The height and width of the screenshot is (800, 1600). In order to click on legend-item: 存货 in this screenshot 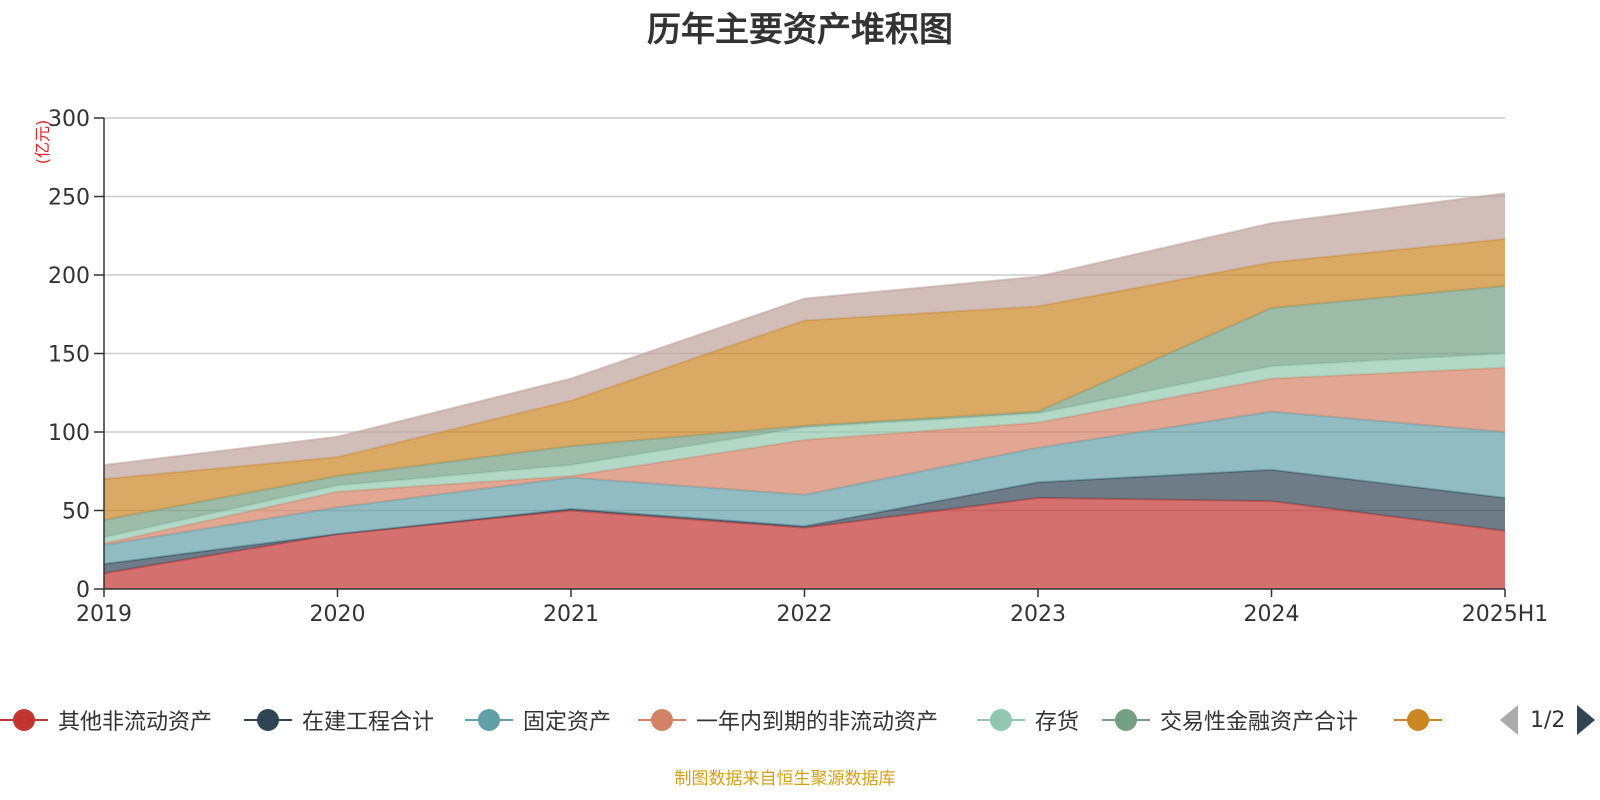, I will do `click(1028, 720)`.